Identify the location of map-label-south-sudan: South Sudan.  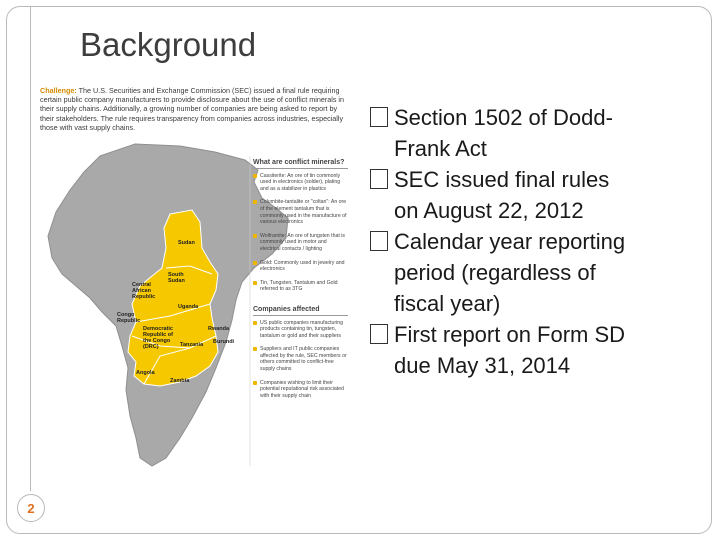
(176, 278).